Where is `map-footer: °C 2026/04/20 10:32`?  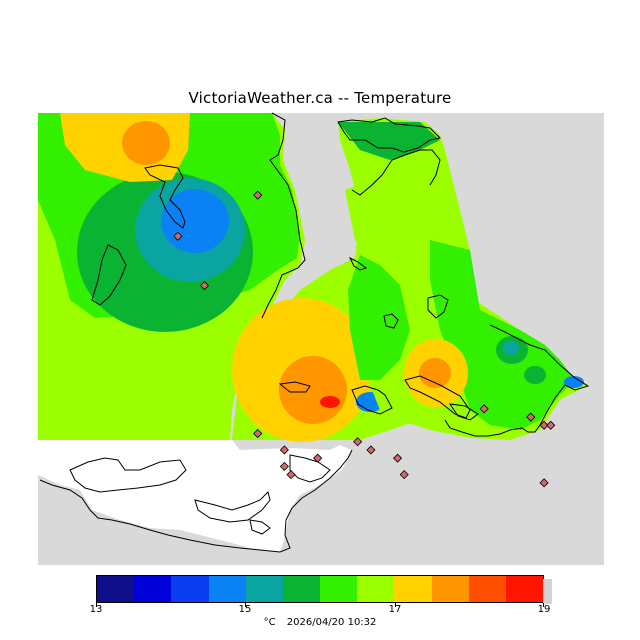
map-footer: °C 2026/04/20 10:32 is located at coordinates (320, 622).